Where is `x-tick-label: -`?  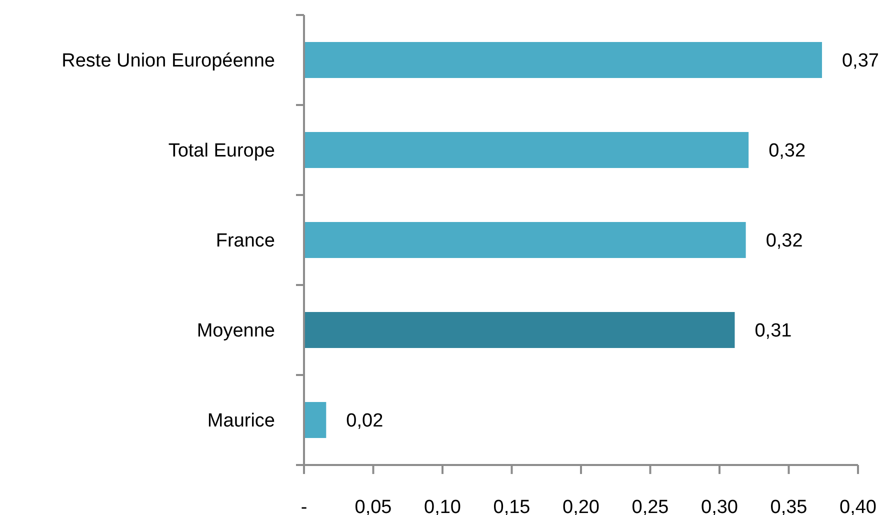
x-tick-label: - is located at coordinates (304, 506).